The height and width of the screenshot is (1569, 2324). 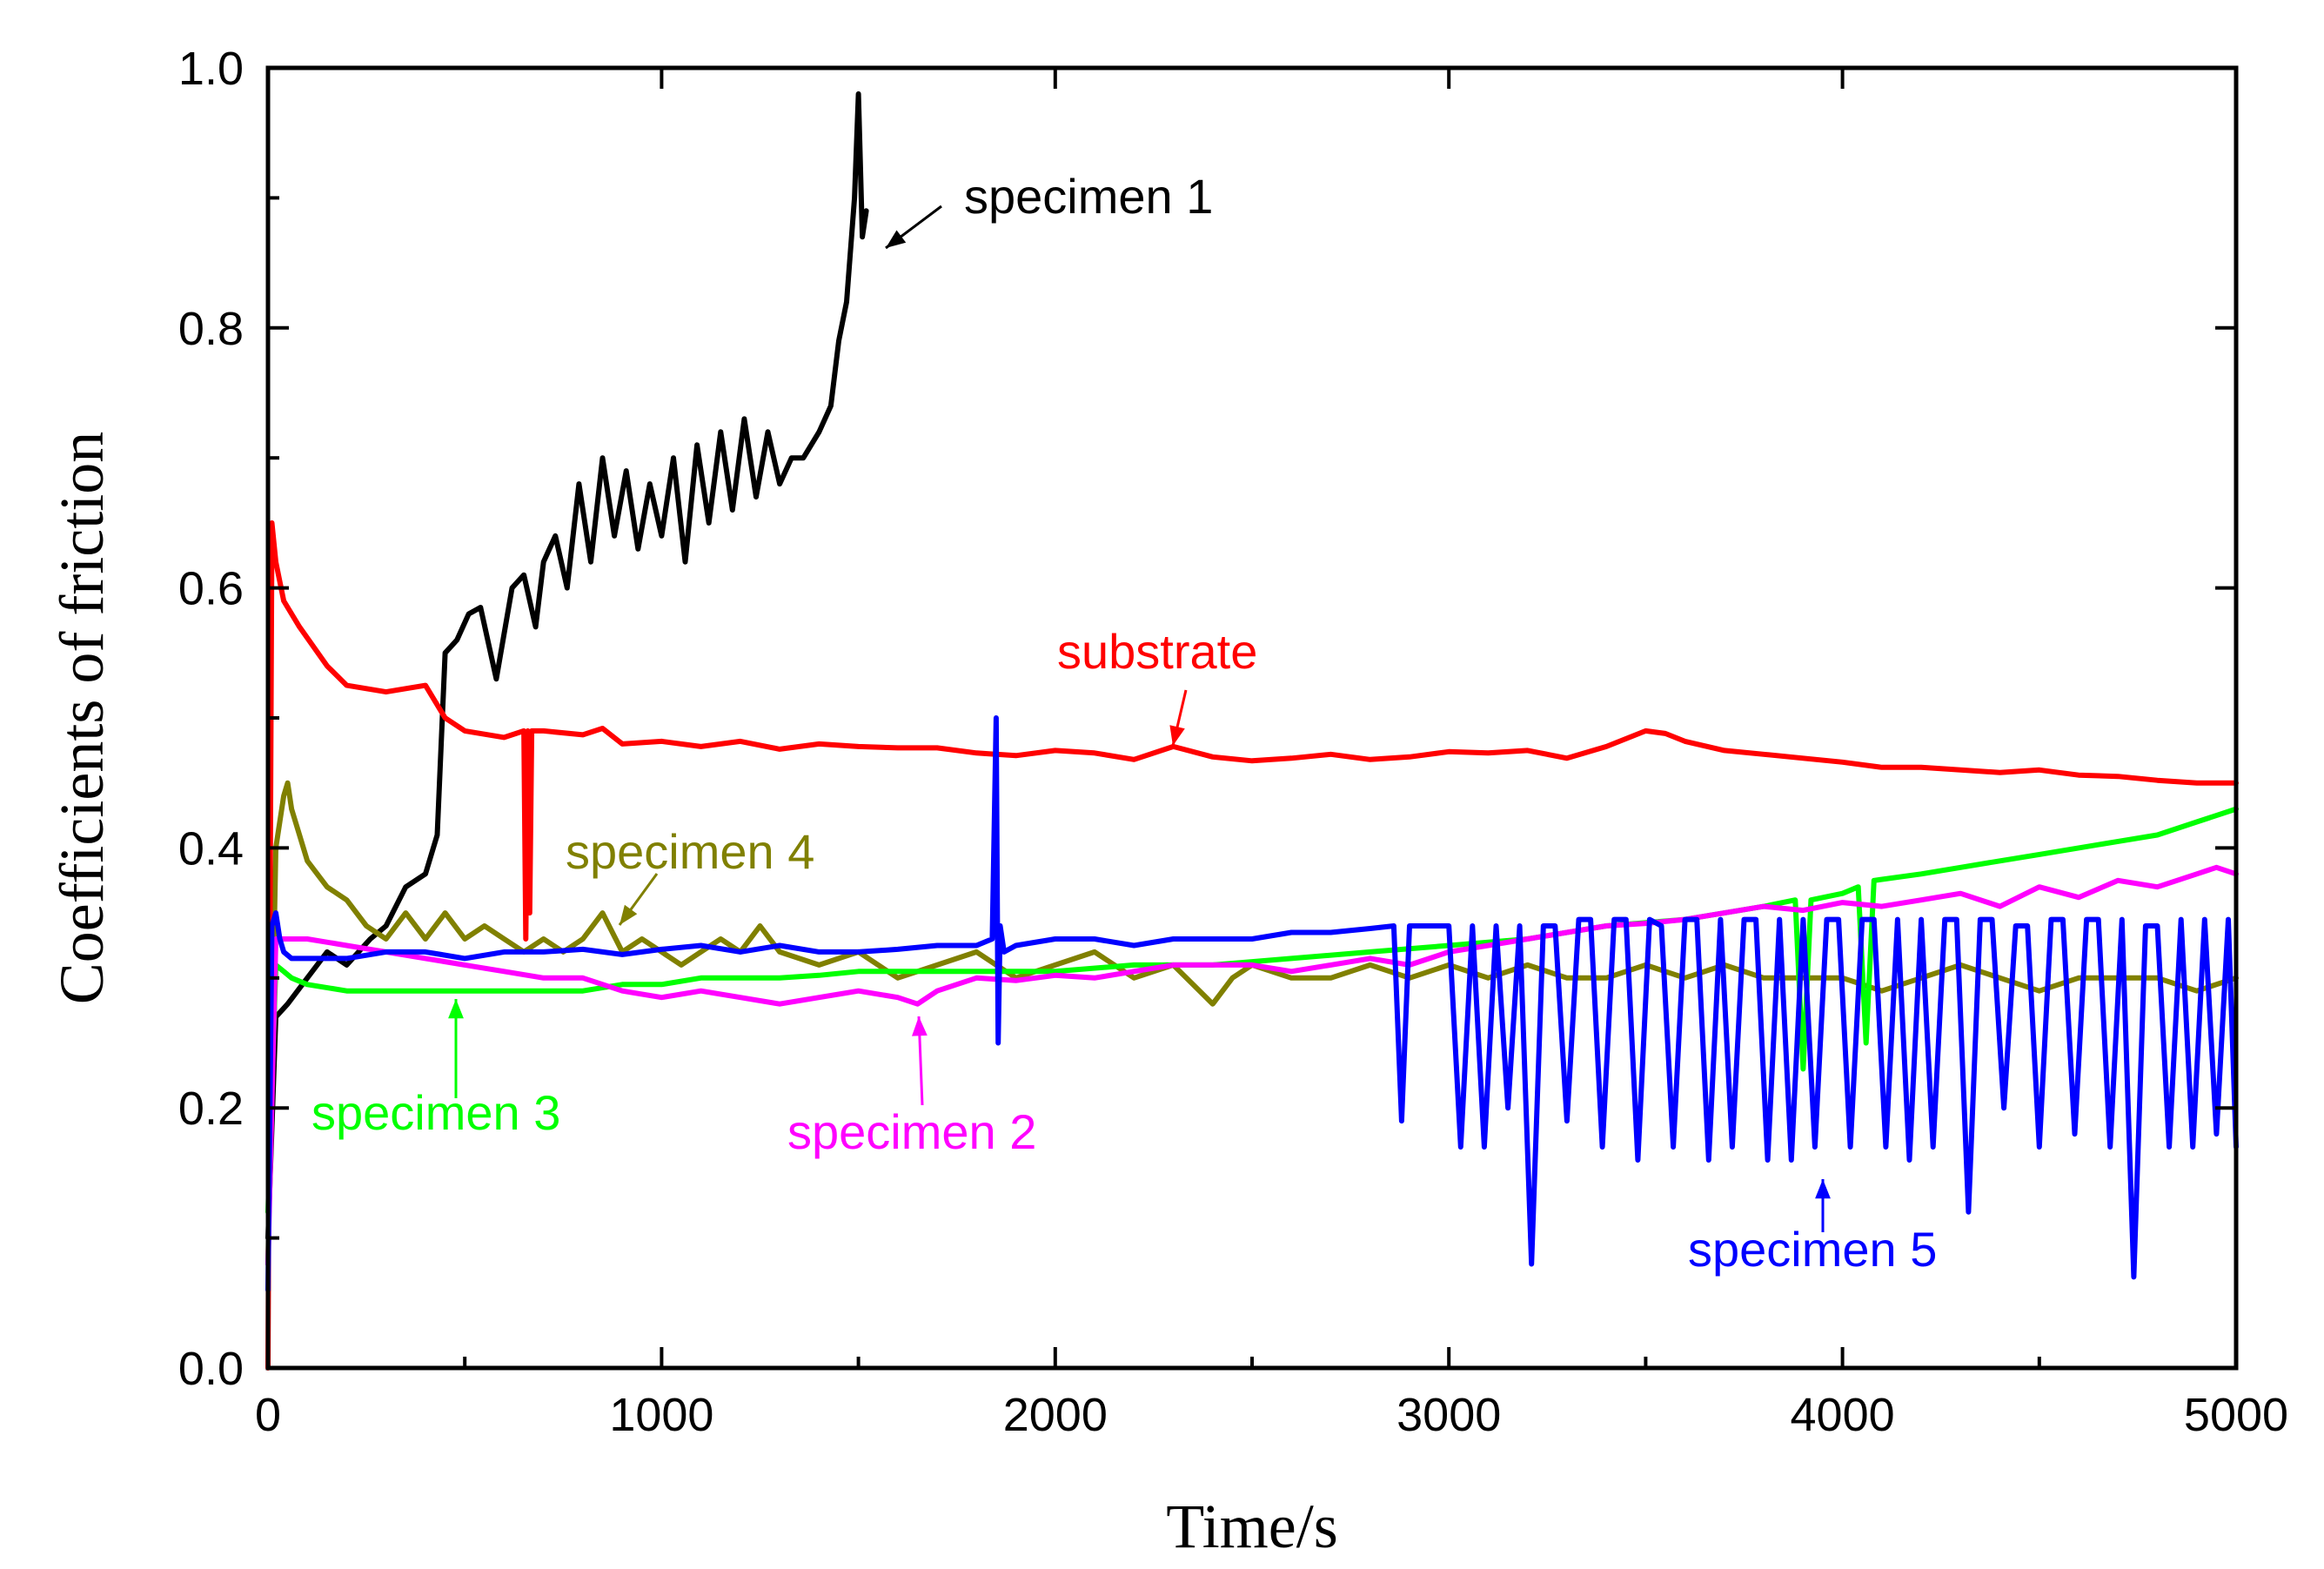 What do you see at coordinates (912, 1131) in the screenshot?
I see `annotation-specimen-2: specimen 2` at bounding box center [912, 1131].